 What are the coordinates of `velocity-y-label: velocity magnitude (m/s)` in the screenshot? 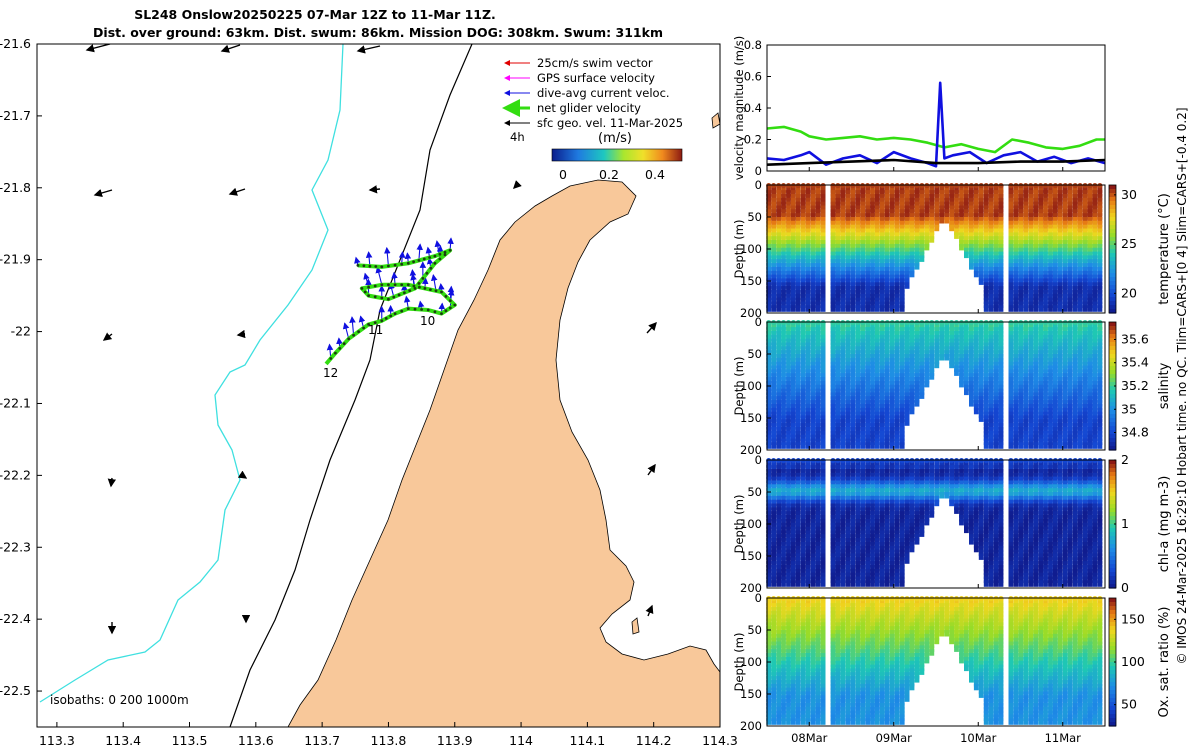 It's located at (739, 108).